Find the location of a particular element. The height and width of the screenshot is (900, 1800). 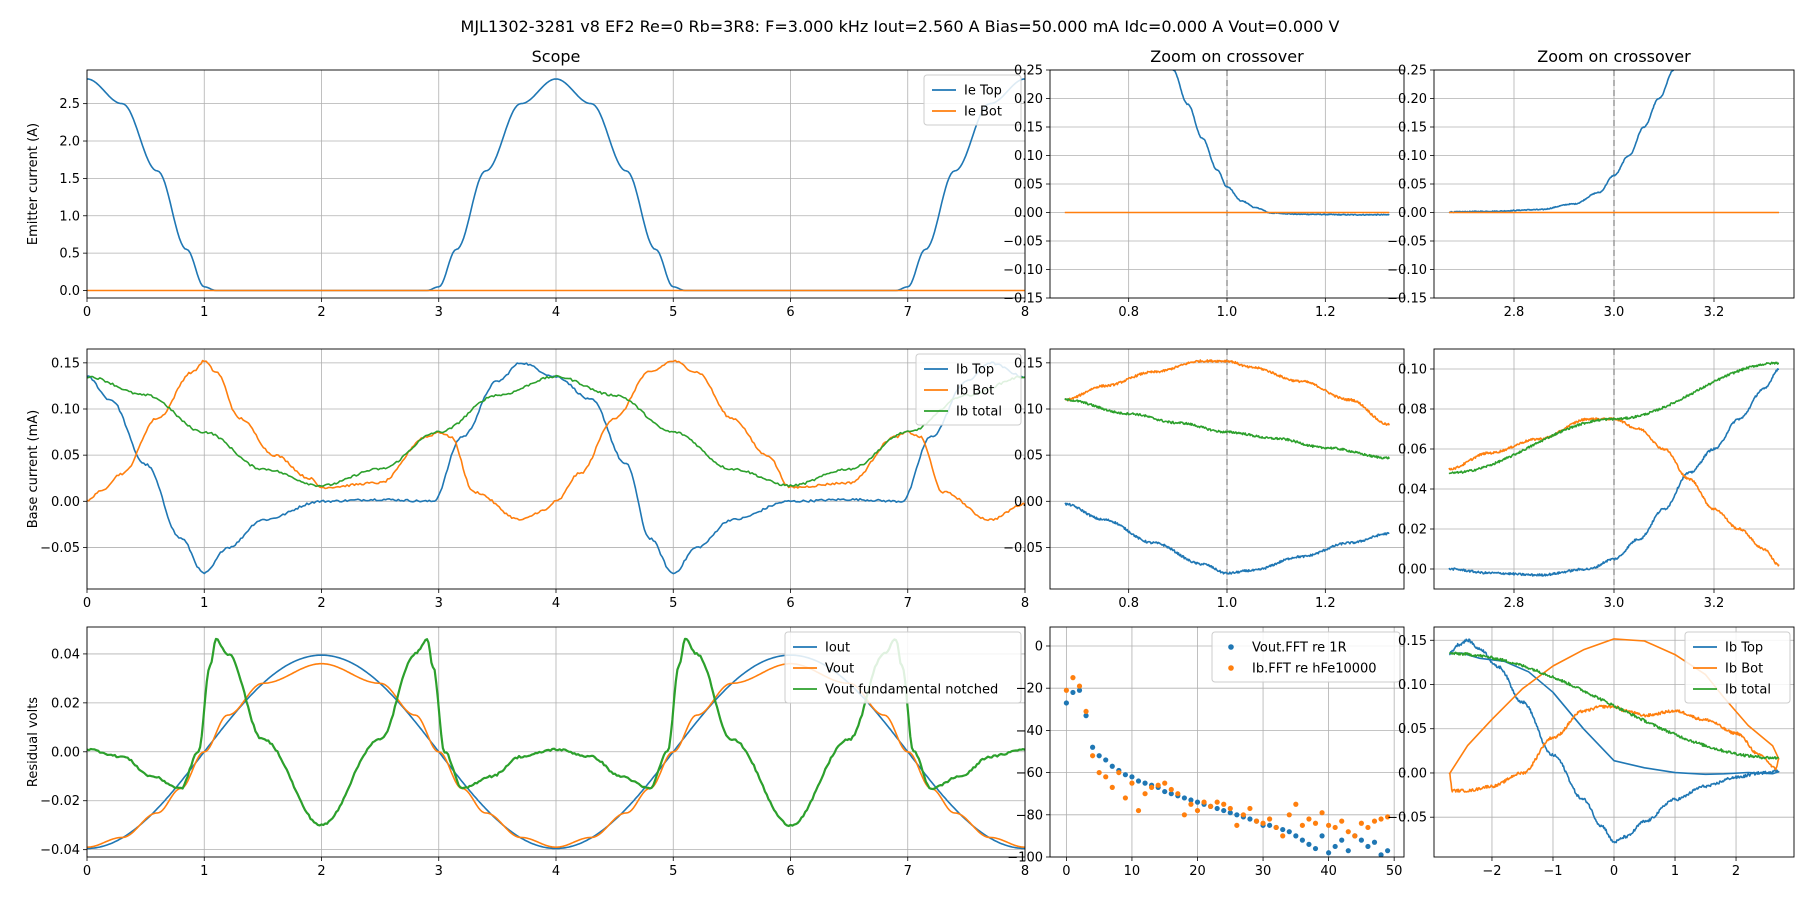

legend-entry-label: Ib Top is located at coordinates (975, 370).